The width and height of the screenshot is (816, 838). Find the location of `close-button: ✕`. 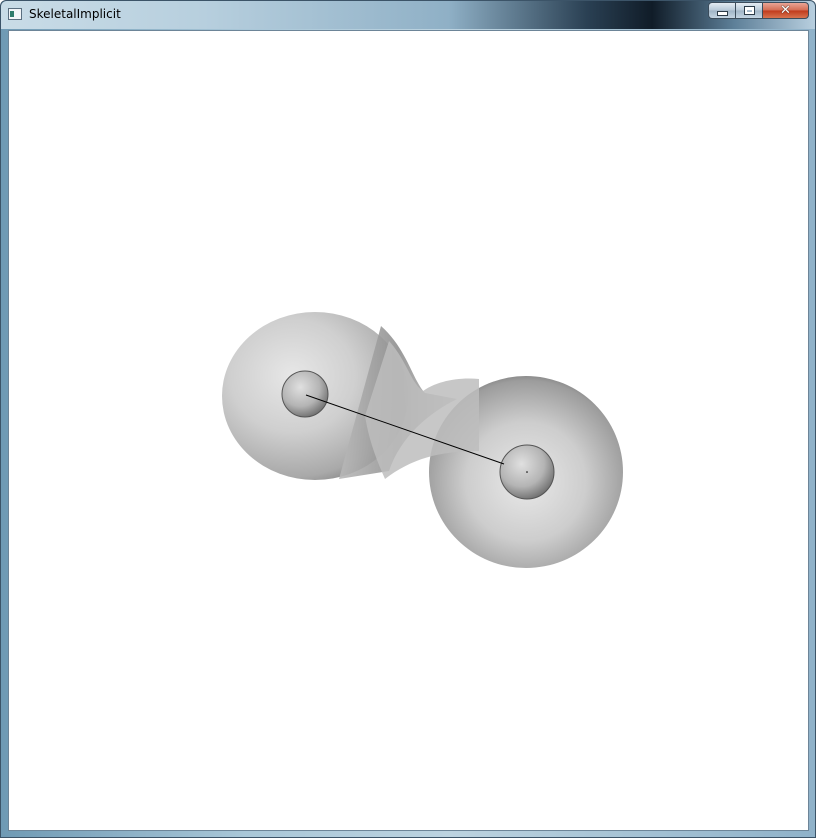

close-button: ✕ is located at coordinates (785, 10).